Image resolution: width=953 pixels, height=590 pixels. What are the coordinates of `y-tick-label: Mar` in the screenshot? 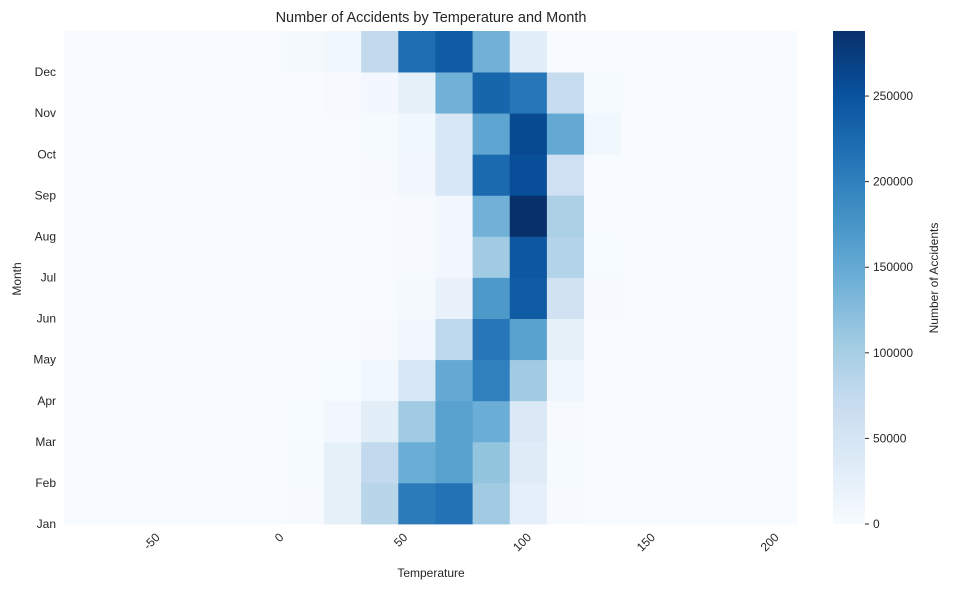 It's located at (45, 442).